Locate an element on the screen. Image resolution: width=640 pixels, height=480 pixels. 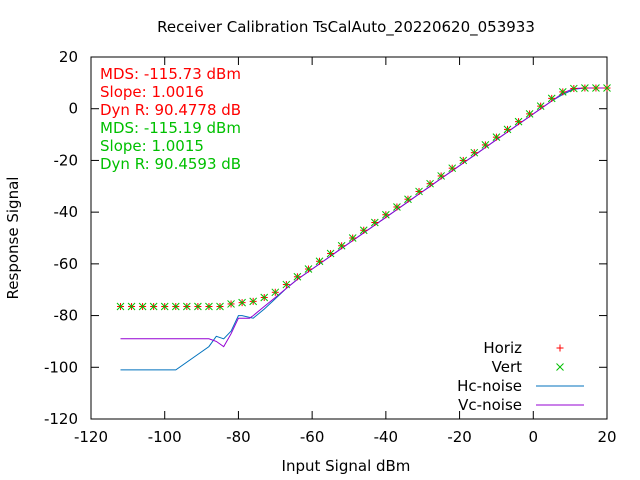
x-tick-label: -60 is located at coordinates (312, 437).